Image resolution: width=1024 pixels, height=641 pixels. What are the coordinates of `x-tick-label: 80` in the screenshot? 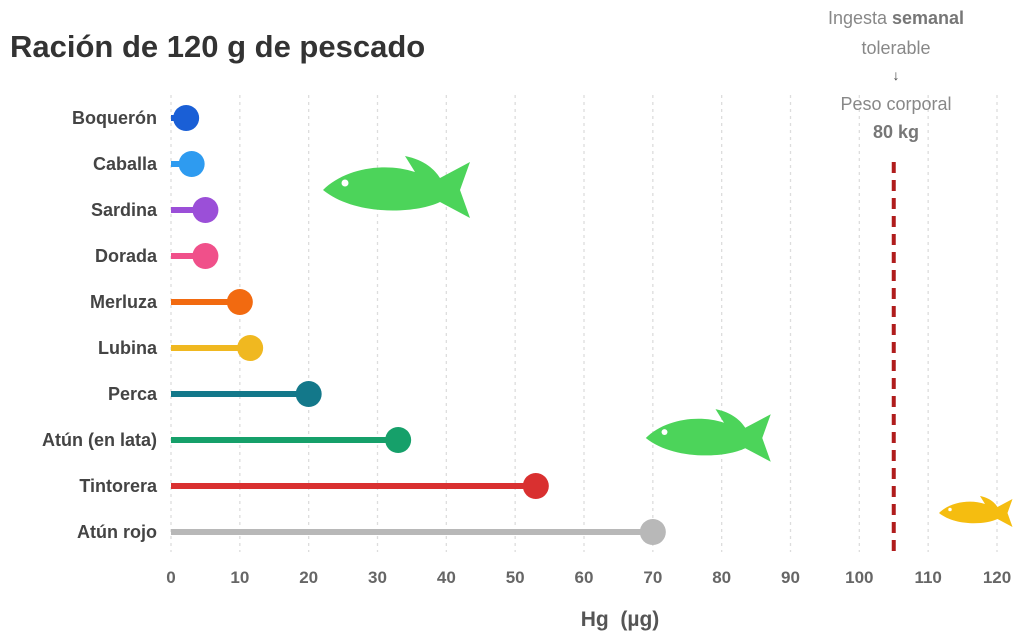 It's located at (721, 577).